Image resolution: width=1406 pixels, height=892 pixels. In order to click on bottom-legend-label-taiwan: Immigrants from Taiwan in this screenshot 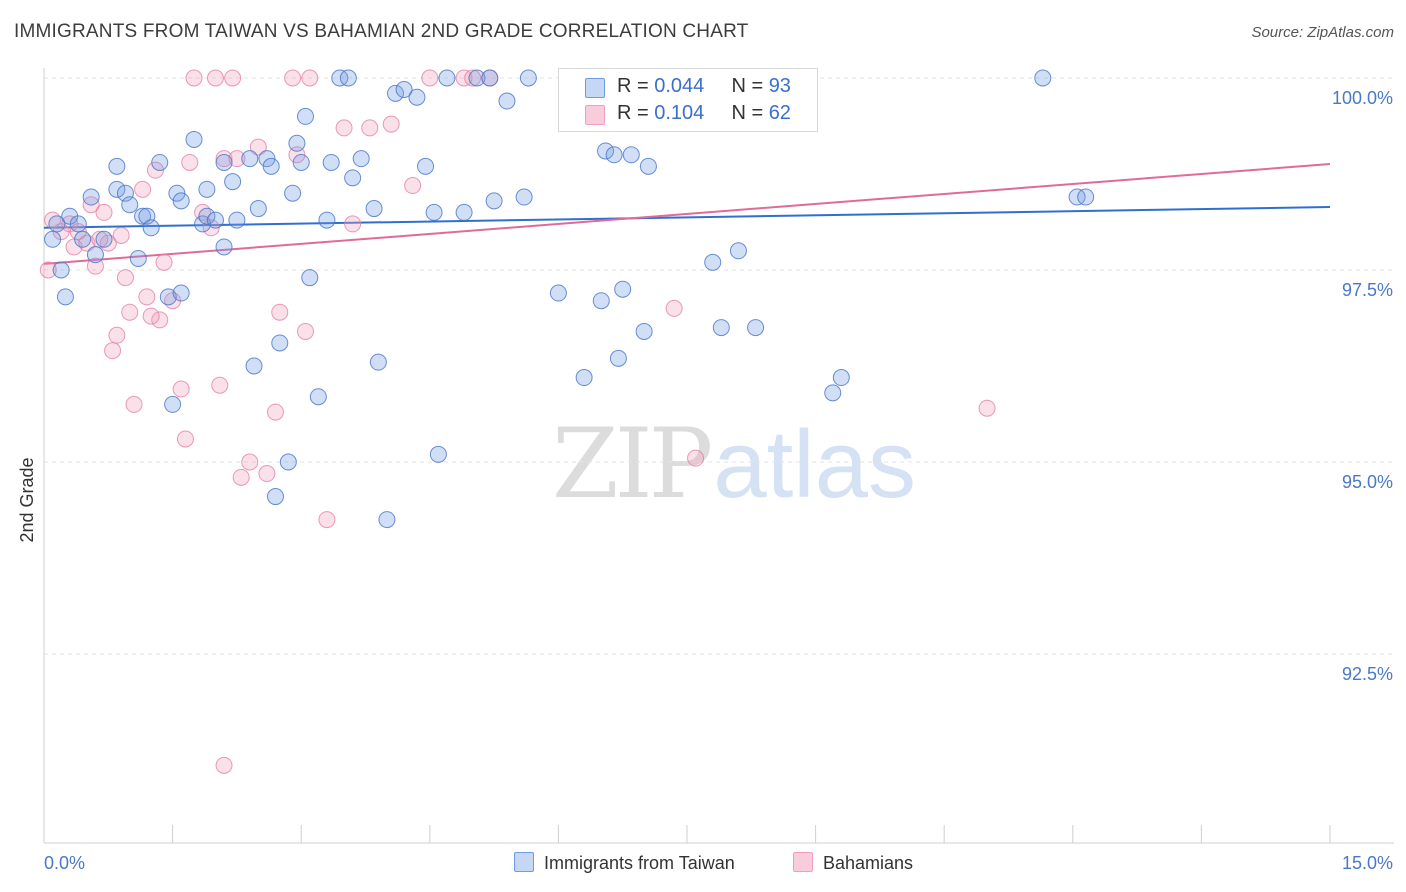, I will do `click(639, 863)`.